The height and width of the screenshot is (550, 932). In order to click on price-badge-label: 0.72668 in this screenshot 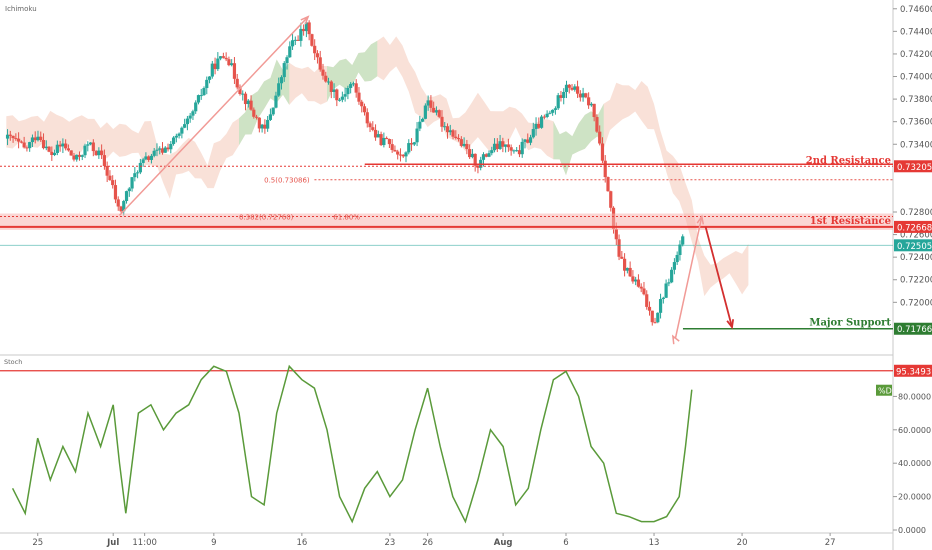, I will do `click(914, 228)`.